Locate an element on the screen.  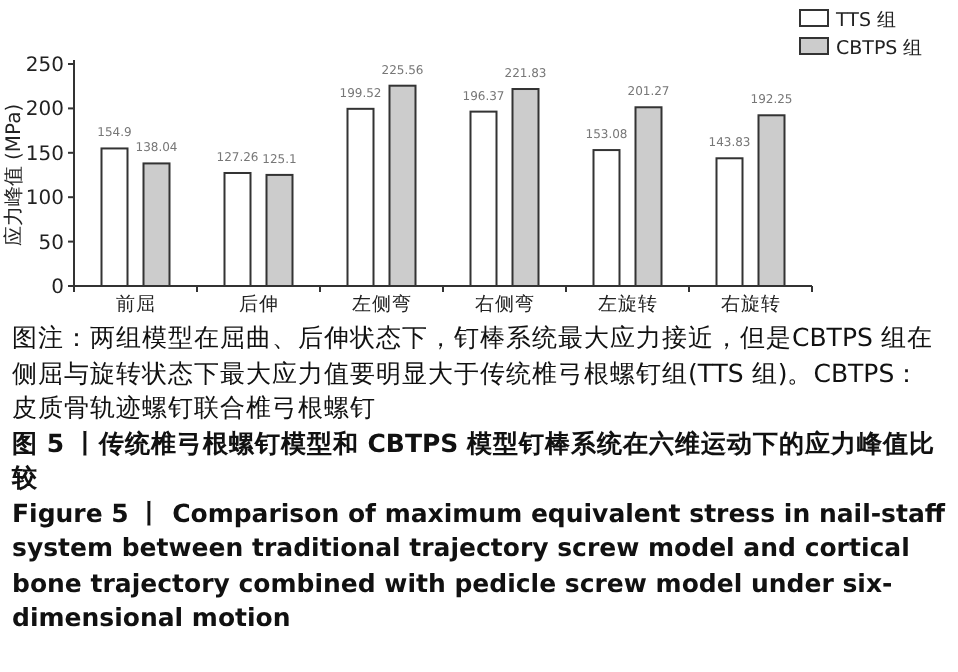
x-tick-label: 左旋转 is located at coordinates (627, 304).